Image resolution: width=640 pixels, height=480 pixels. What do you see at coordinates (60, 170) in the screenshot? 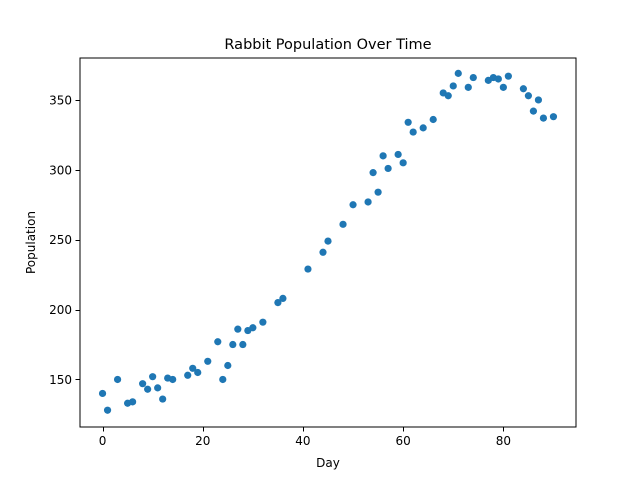
I see `y-tick-label: 300` at bounding box center [60, 170].